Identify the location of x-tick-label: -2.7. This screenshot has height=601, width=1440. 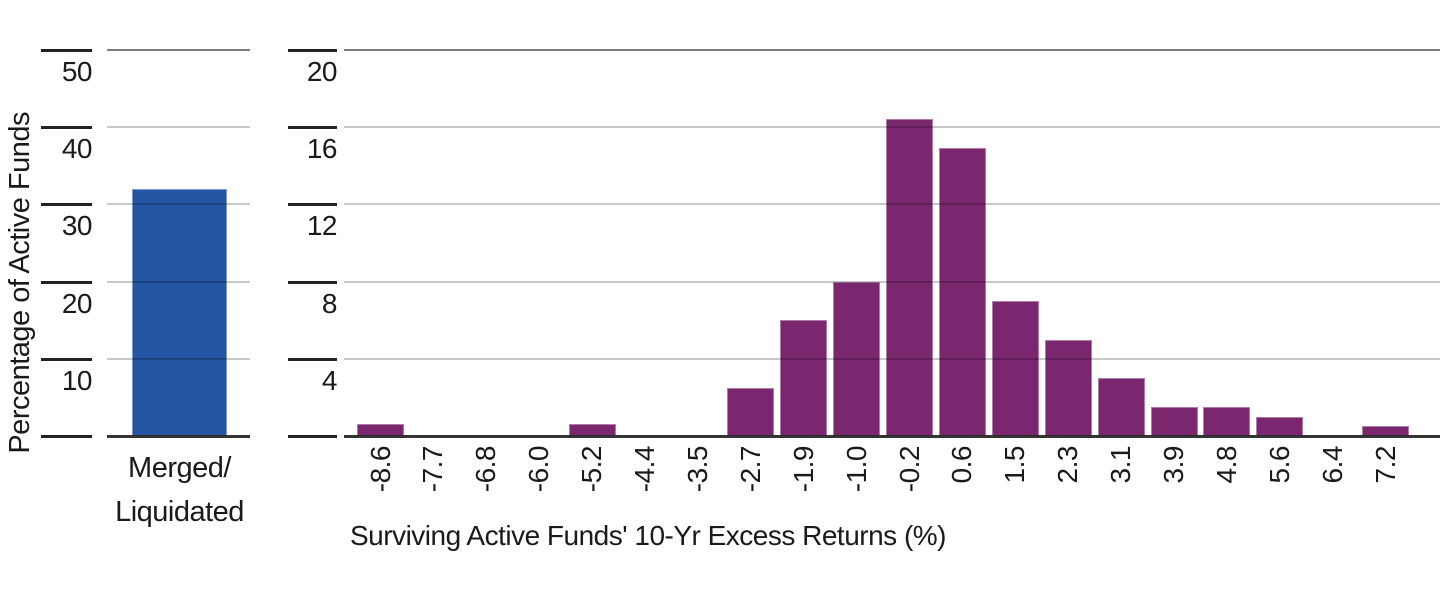
(750, 469).